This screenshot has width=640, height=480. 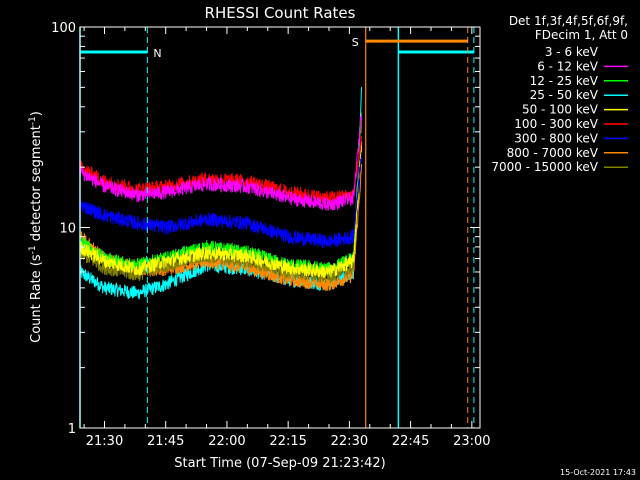 What do you see at coordinates (36, 113) in the screenshot?
I see `y-axis-label-end: )` at bounding box center [36, 113].